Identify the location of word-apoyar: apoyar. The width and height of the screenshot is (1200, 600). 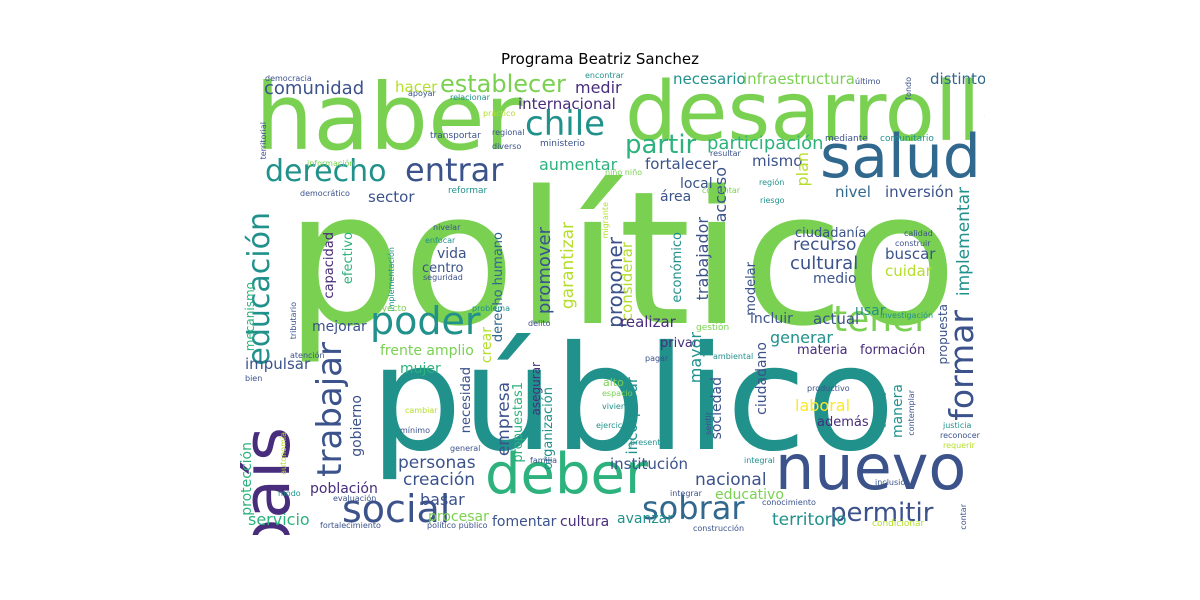
(422, 93).